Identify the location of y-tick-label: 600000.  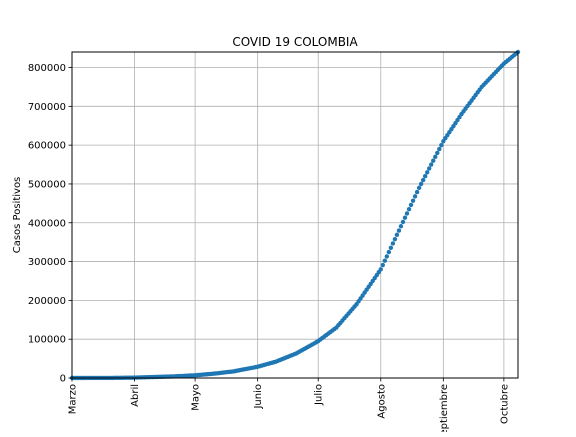
(47, 146).